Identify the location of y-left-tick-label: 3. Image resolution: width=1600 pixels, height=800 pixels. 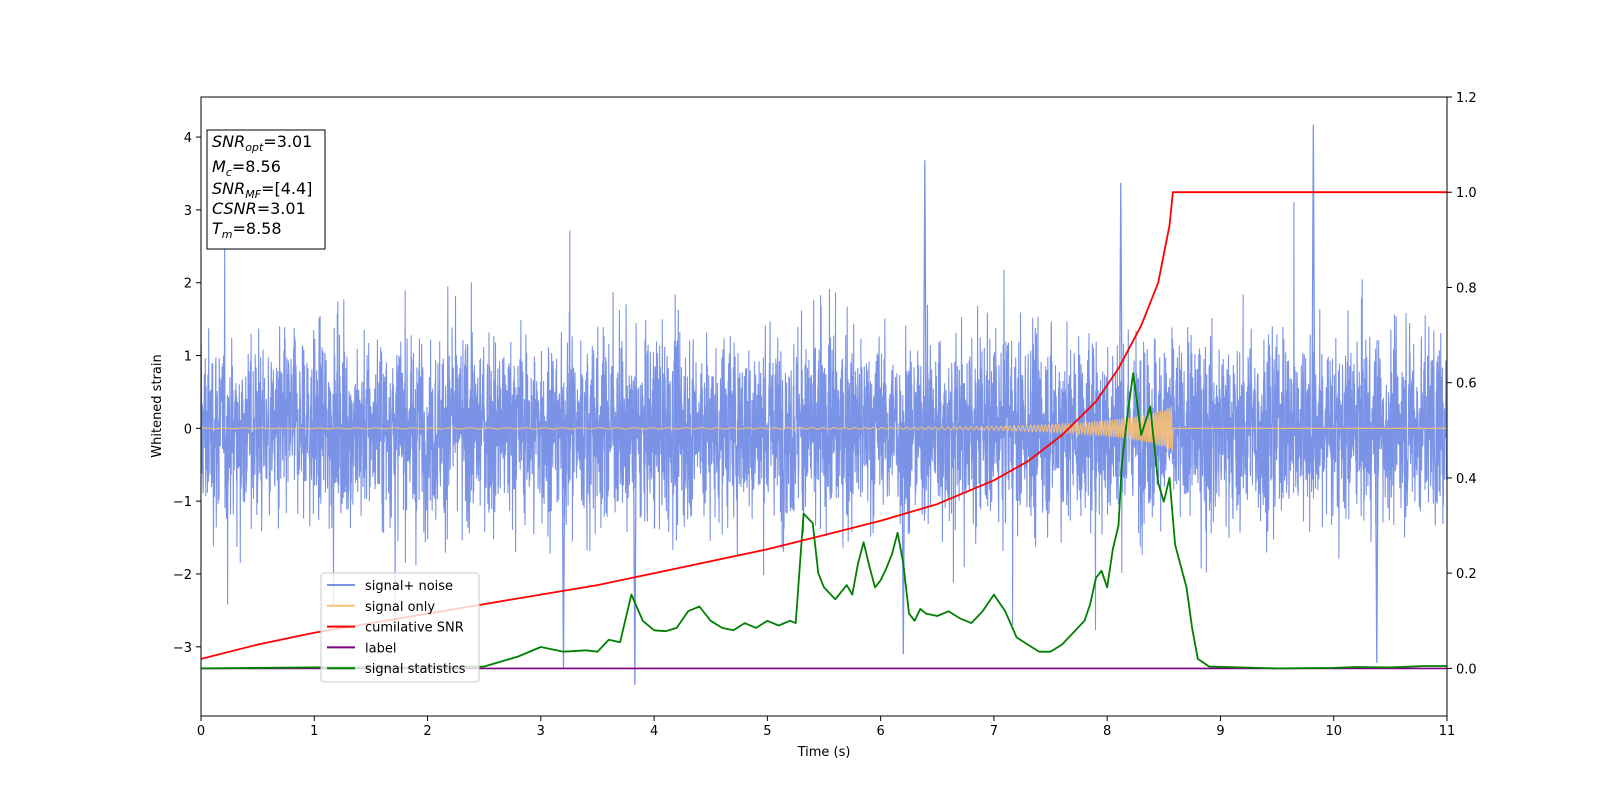
(188, 211).